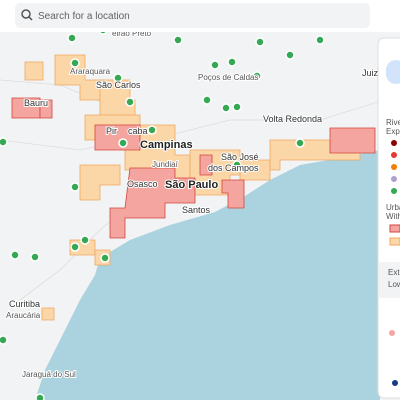 The width and height of the screenshot is (400, 405). I want to click on panel-item: Low, so click(394, 284).